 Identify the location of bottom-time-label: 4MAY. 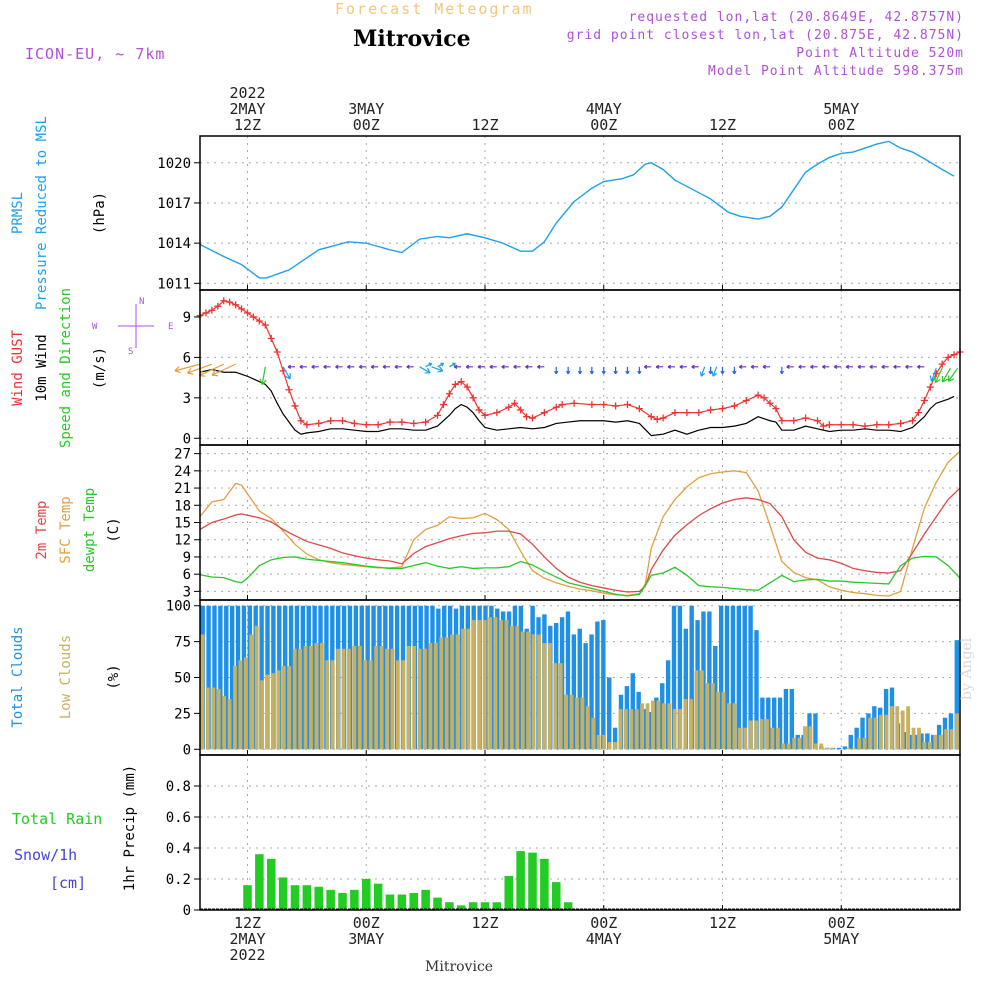
(604, 939).